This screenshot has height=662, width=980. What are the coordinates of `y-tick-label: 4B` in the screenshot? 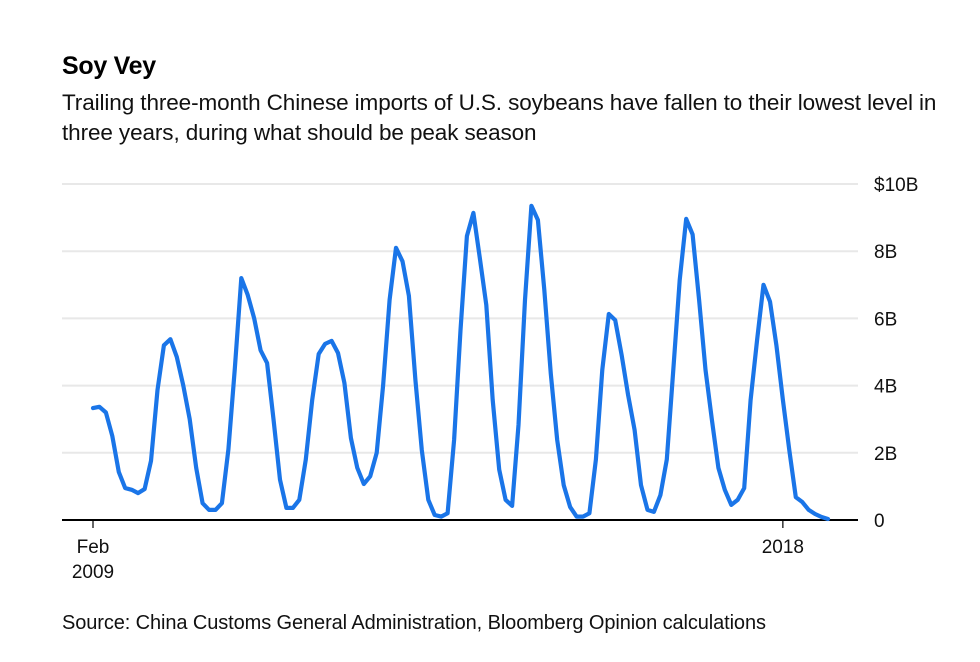 It's located at (885, 387).